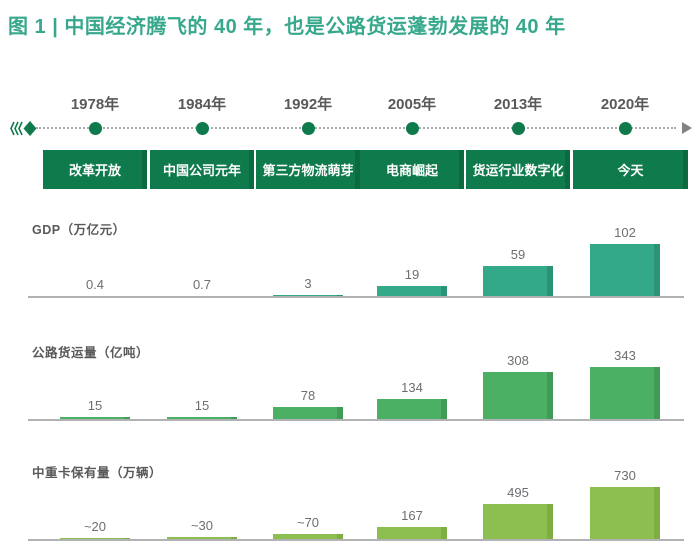  What do you see at coordinates (625, 475) in the screenshot?
I see `bar-value-label: 730` at bounding box center [625, 475].